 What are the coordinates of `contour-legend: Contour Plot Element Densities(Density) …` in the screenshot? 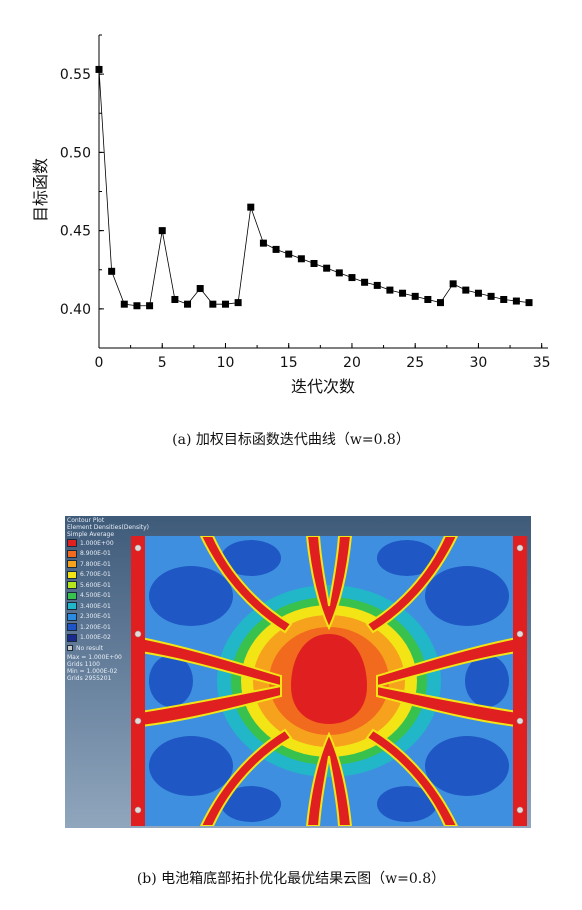 It's located at (117, 599).